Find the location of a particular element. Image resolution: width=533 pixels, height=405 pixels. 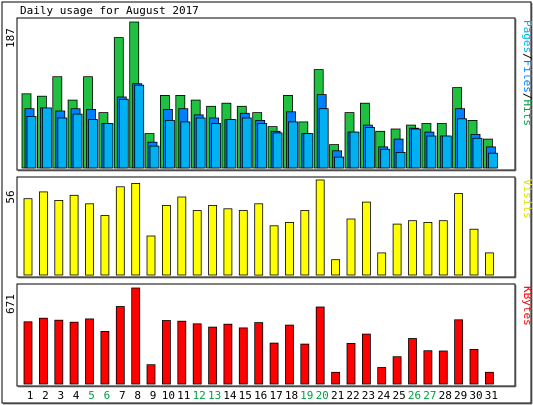

x-tick-label-day-1: 1 is located at coordinates (30, 395).